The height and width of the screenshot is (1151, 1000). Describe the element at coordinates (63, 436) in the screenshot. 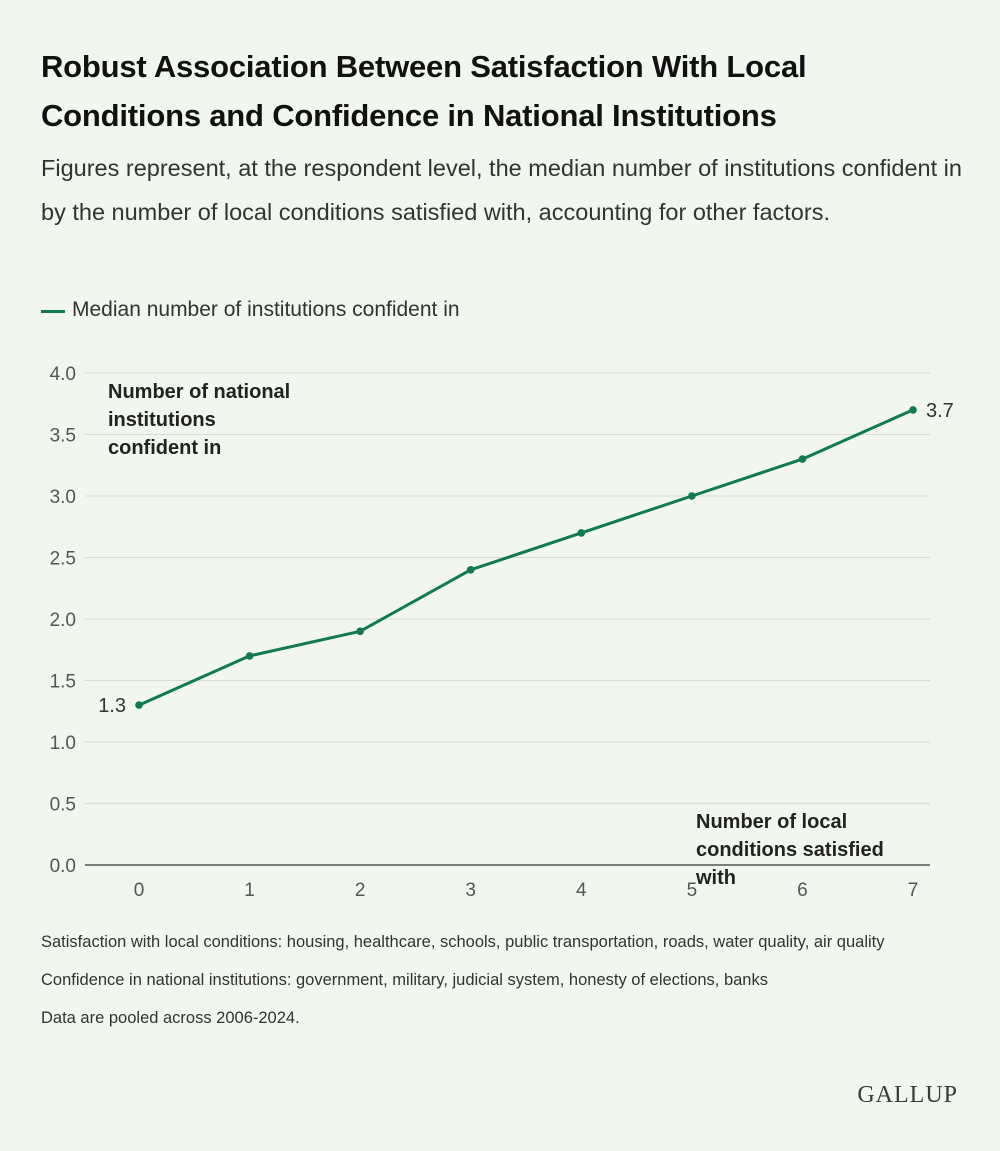

I see `y-tick-label: 3.5` at that location.